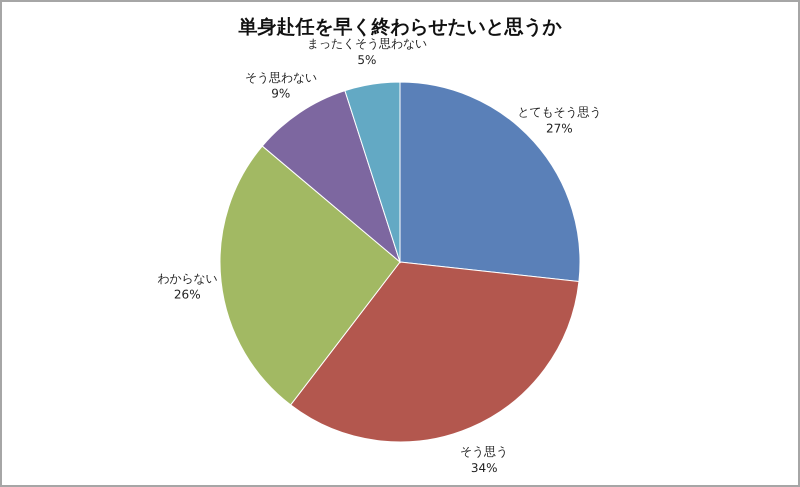 Image resolution: width=800 pixels, height=487 pixels. Describe the element at coordinates (280, 93) in the screenshot. I see `data-label: 9%` at that location.